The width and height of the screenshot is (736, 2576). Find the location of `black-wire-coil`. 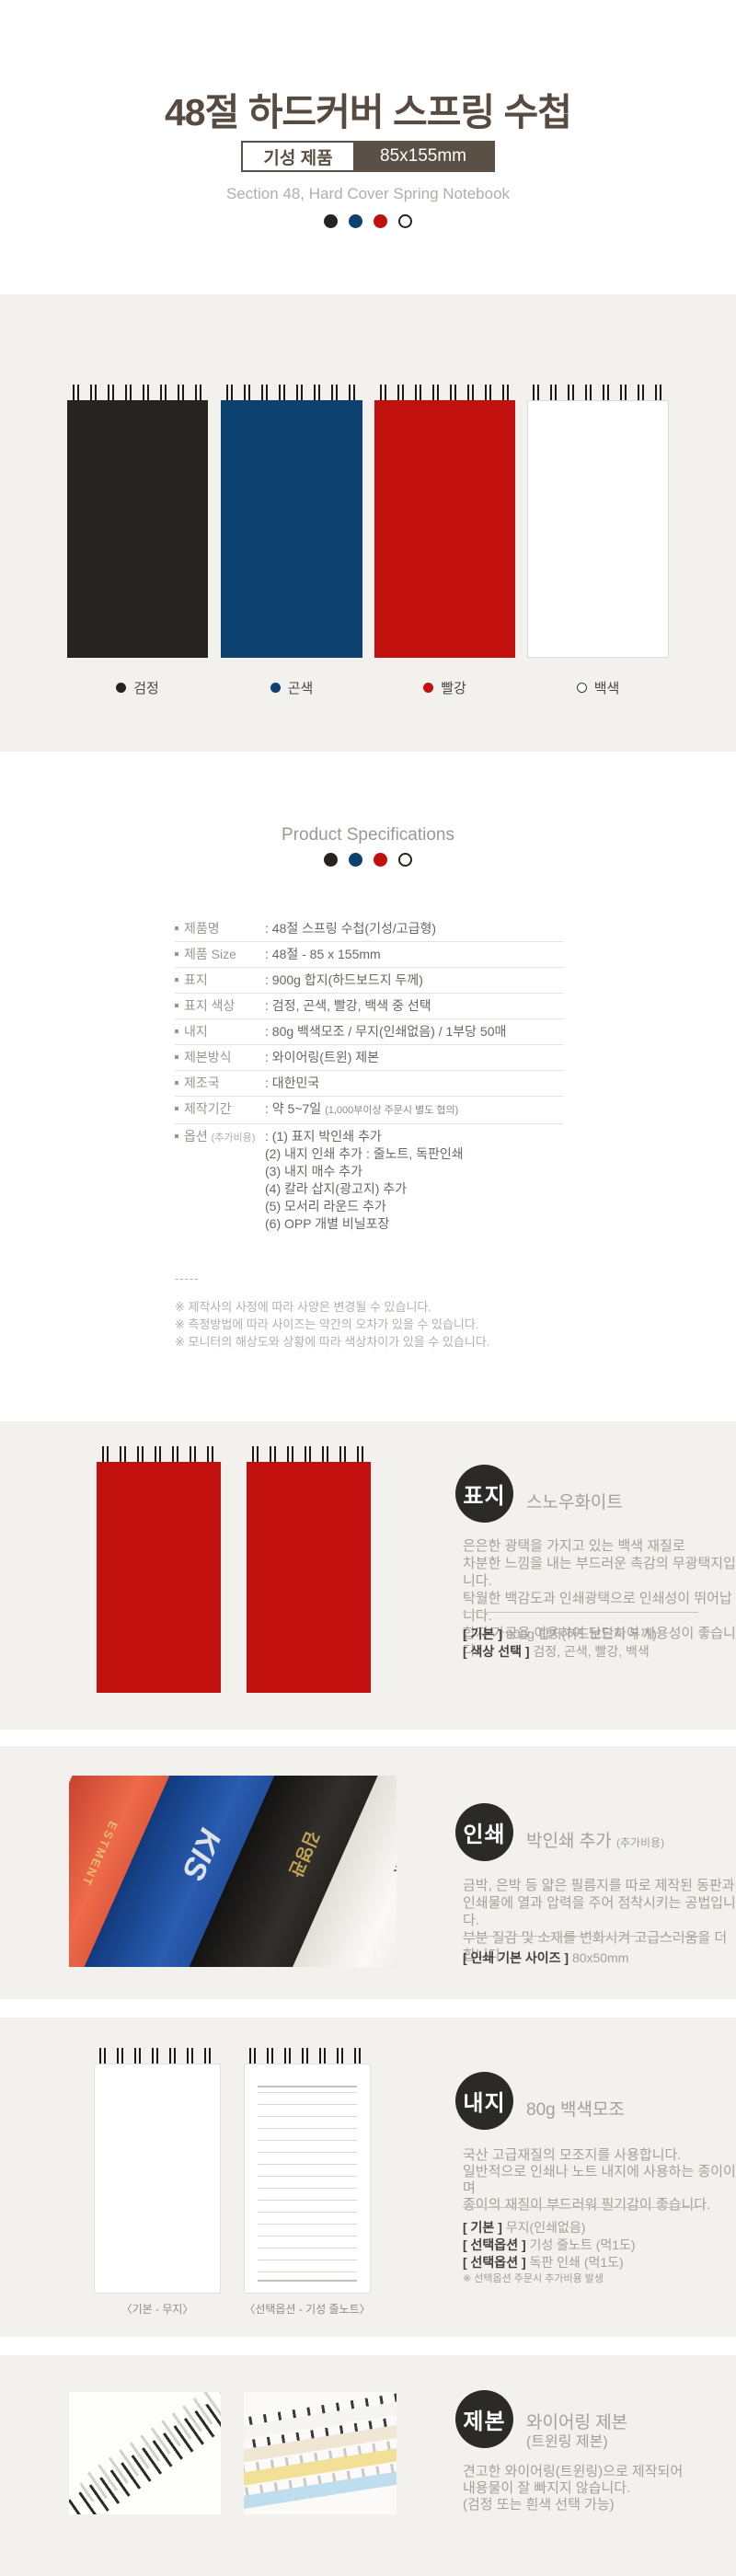

black-wire-coil is located at coordinates (145, 2456).